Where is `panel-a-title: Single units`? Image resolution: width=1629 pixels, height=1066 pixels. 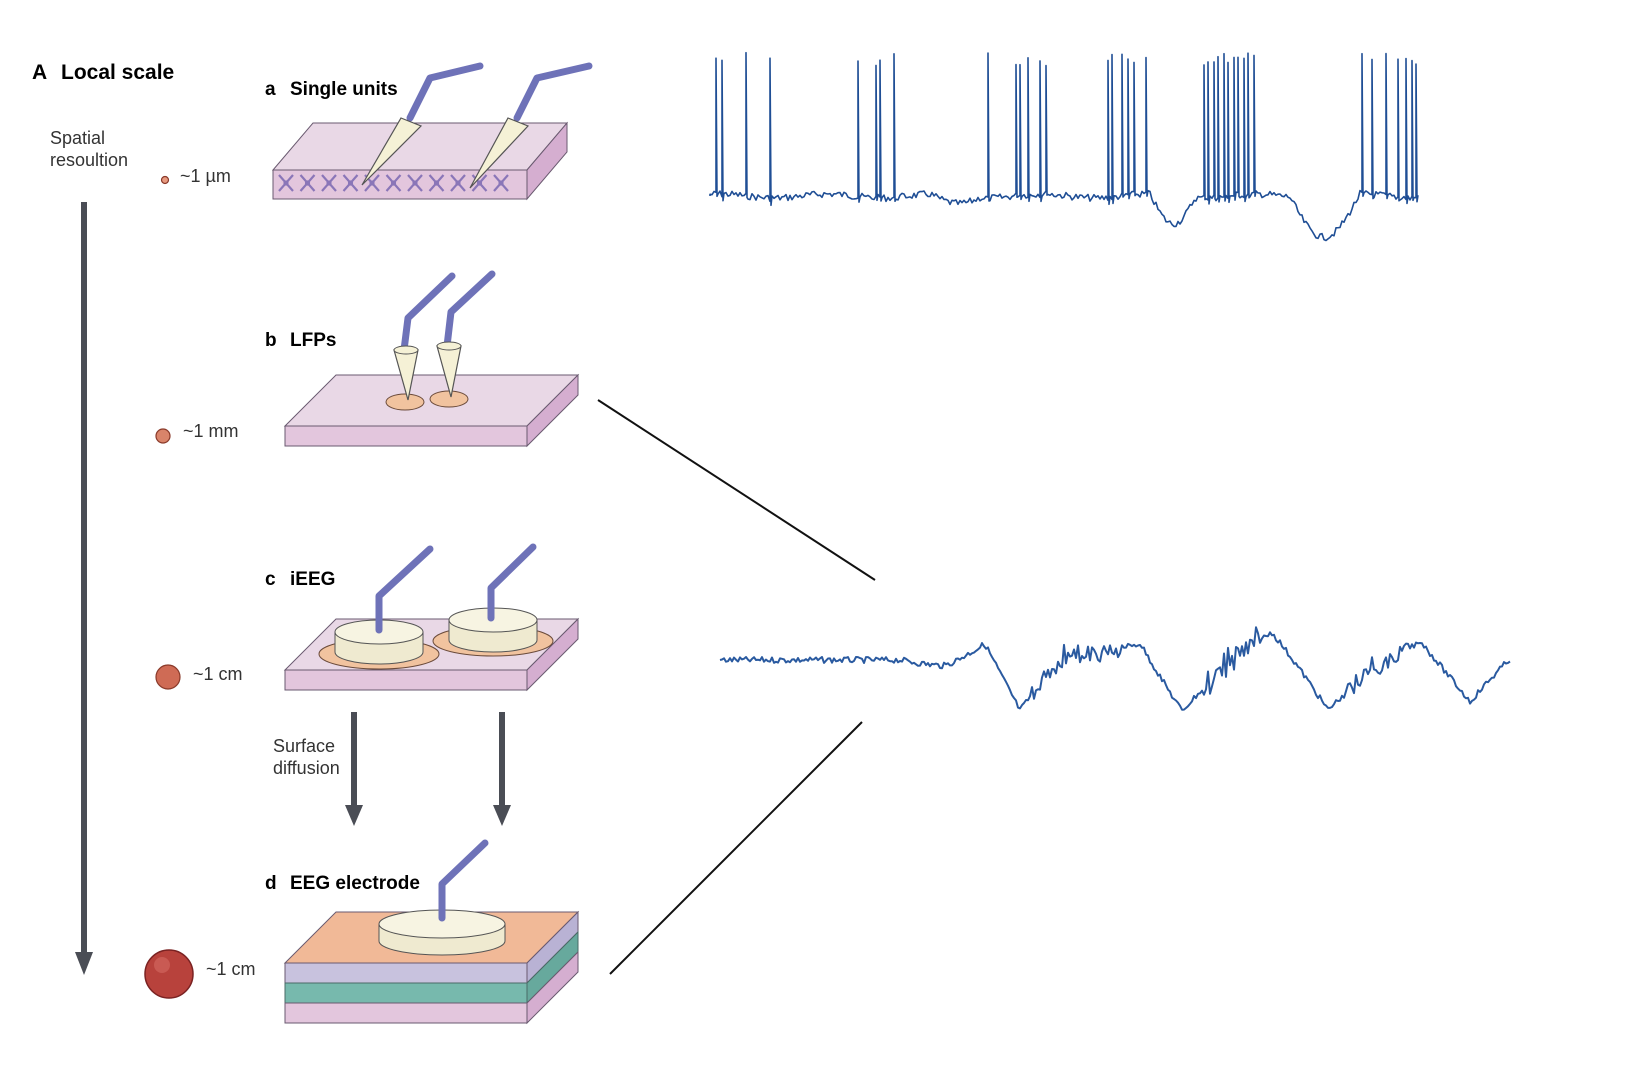 panel-a-title: Single units is located at coordinates (344, 89).